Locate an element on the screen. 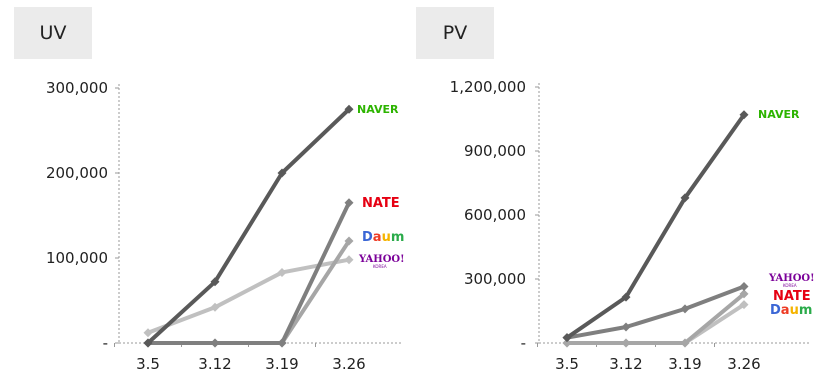 The height and width of the screenshot is (379, 816). y-tick-label: 900,000 is located at coordinates (495, 151).